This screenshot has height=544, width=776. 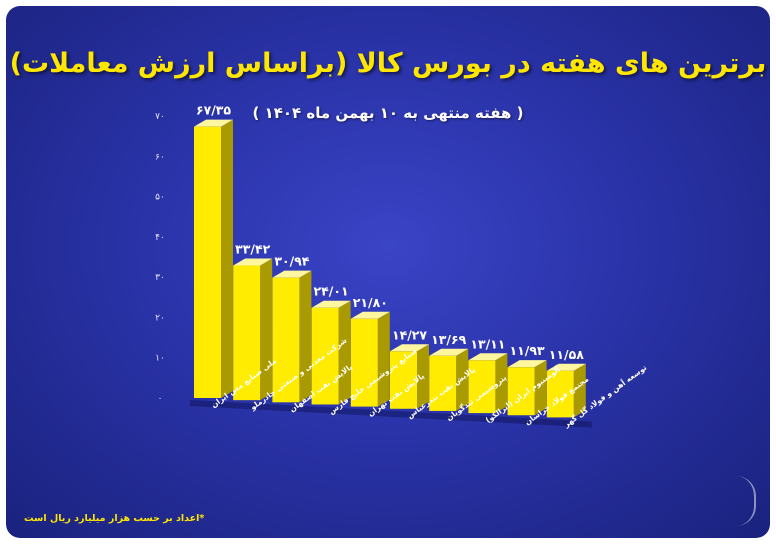 I want to click on value-label: ۱۳/۱۱, so click(x=487, y=343).